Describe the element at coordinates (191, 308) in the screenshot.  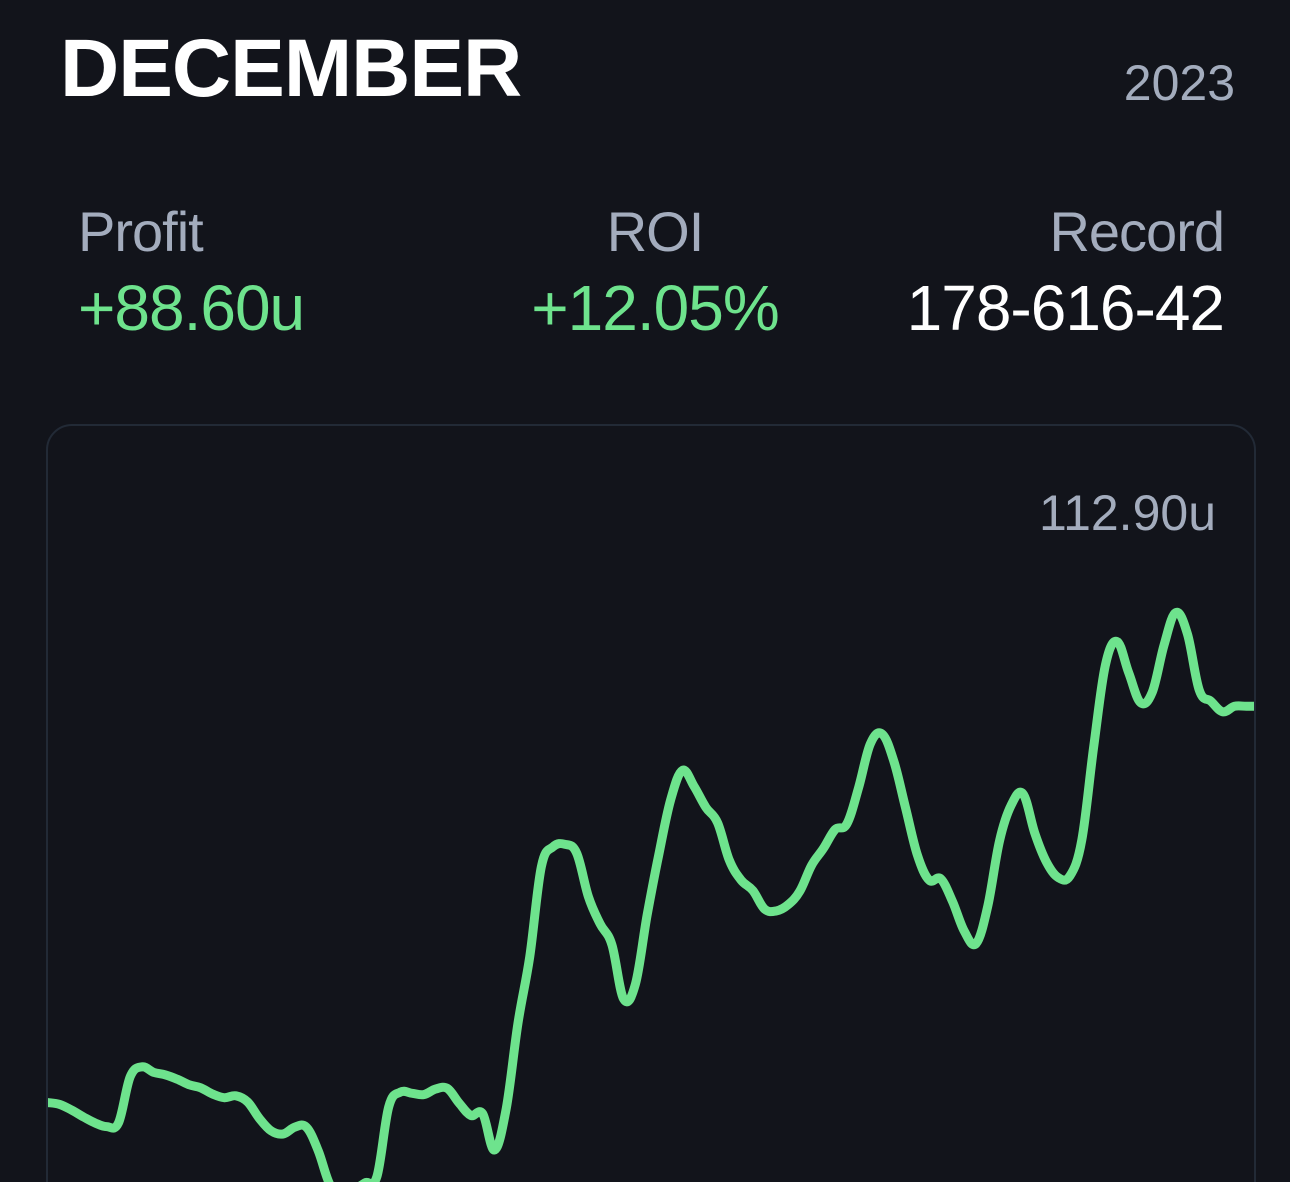
I see `profit-value: +88.60u` at that location.